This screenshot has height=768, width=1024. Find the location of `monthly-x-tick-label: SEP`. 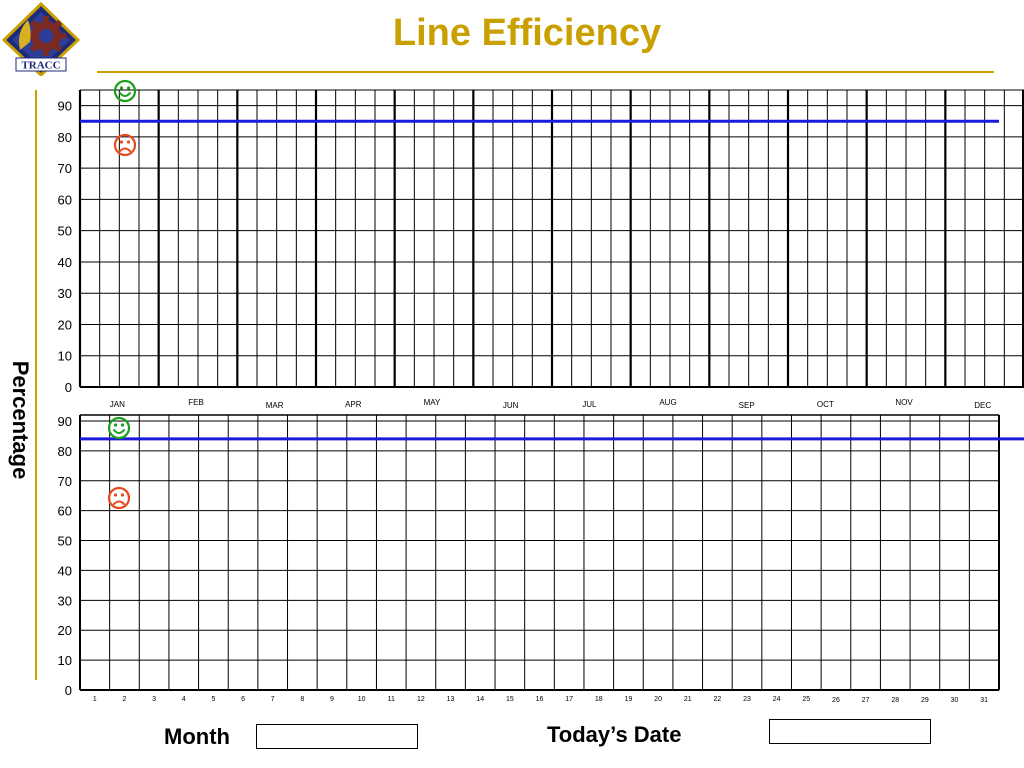

monthly-x-tick-label: SEP is located at coordinates (747, 405).